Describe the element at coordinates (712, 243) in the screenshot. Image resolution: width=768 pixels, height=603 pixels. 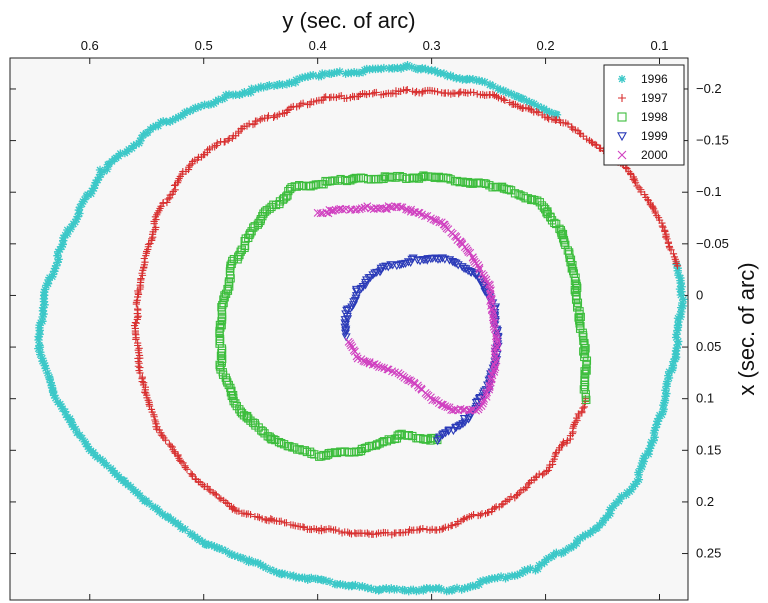
I see `y-tick-label: −0.05` at that location.